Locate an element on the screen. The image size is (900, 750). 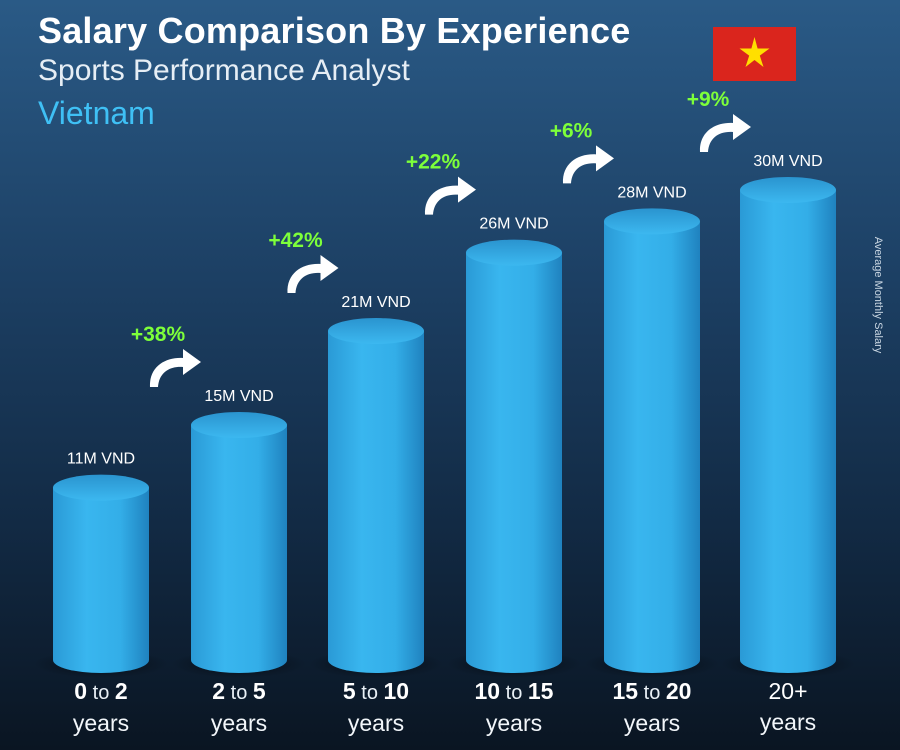
value-label: 26M VND is located at coordinates (513, 224).